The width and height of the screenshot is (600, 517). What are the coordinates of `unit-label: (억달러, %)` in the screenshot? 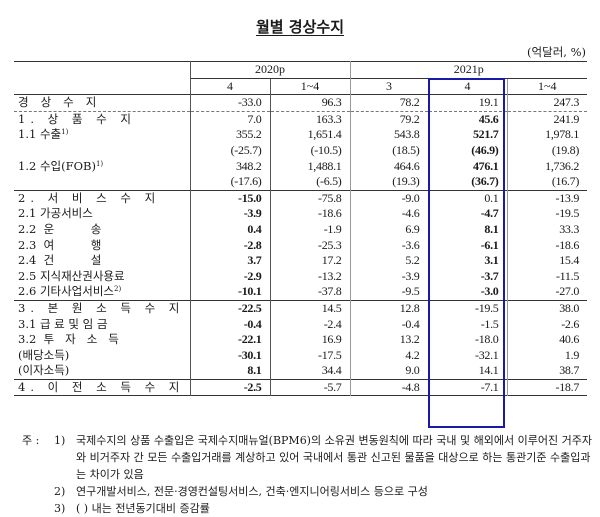 It's located at (556, 52).